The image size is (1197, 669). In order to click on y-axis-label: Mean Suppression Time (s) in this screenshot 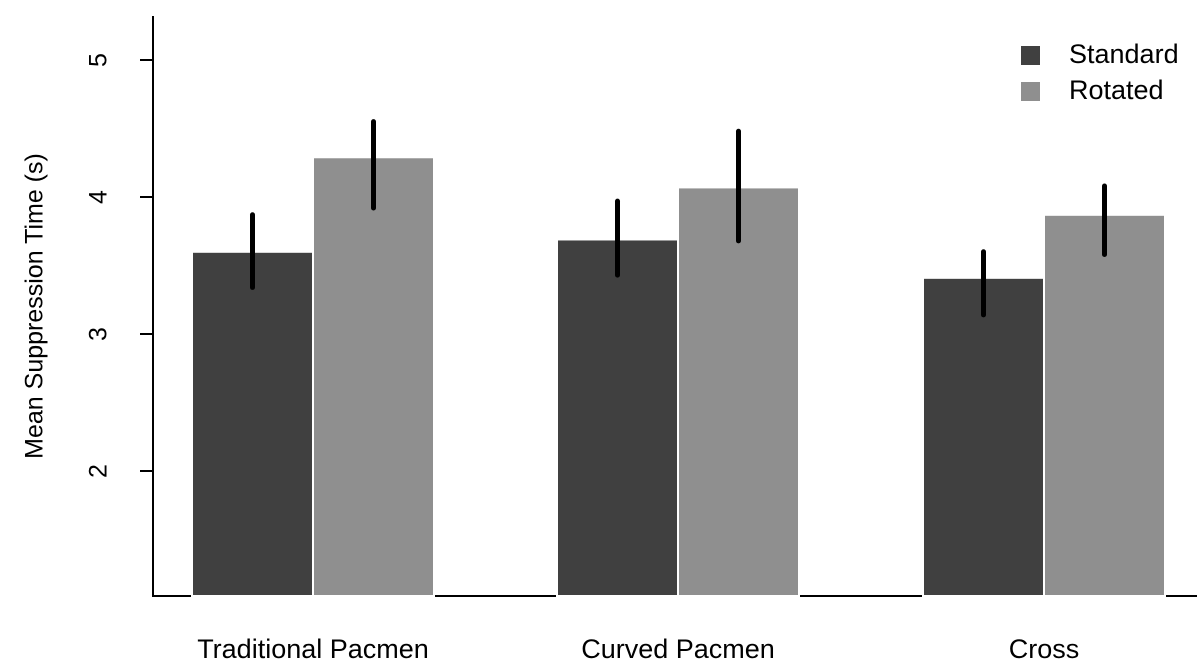, I will do `click(35, 306)`.